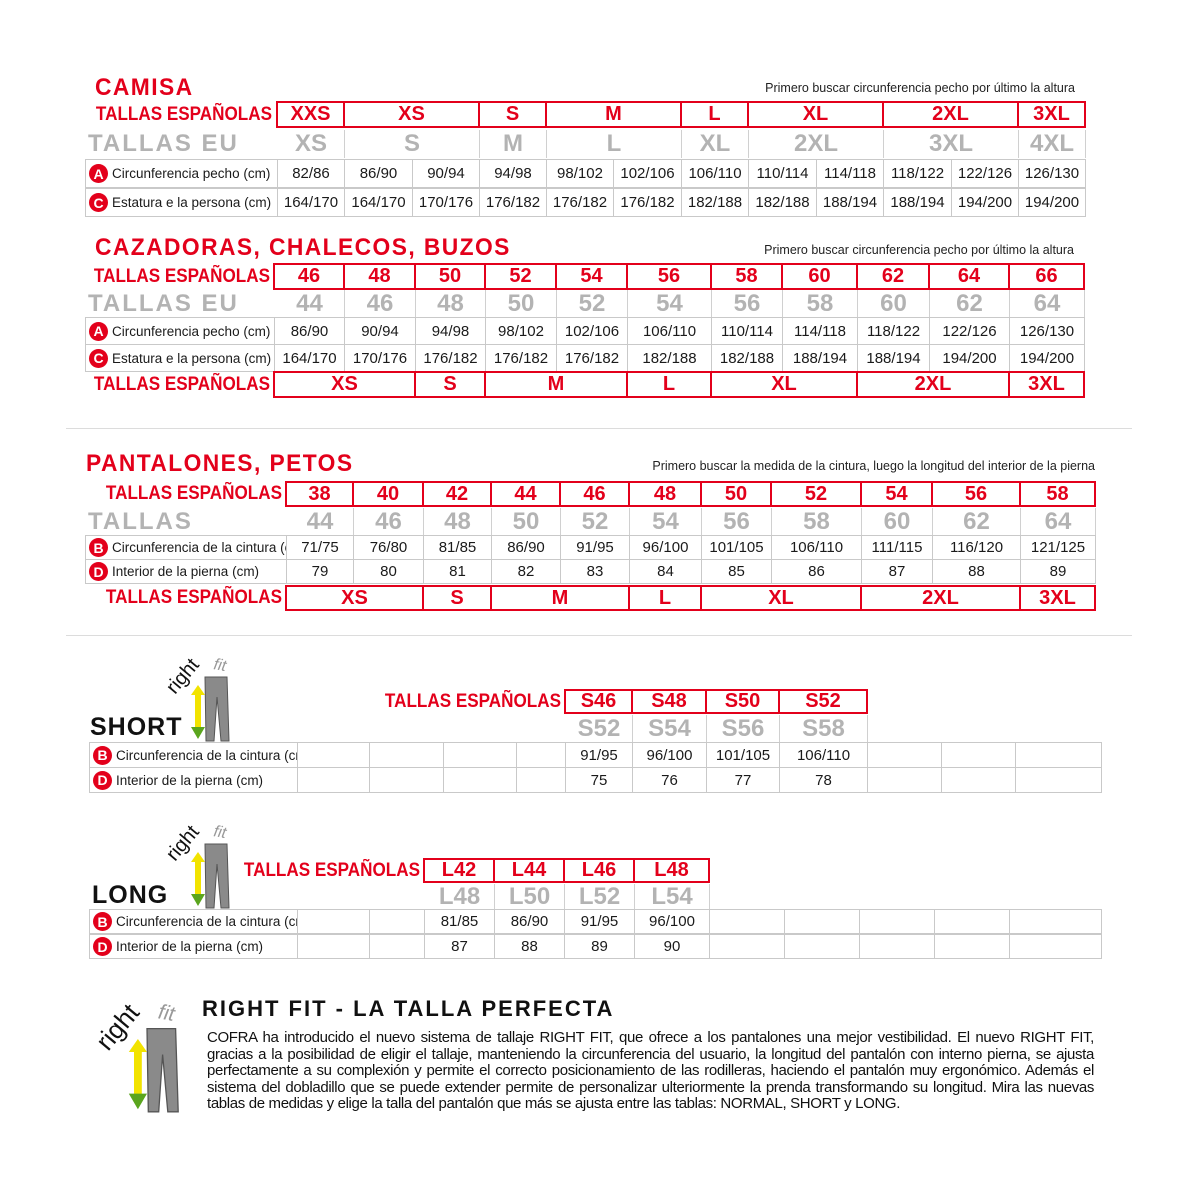 The width and height of the screenshot is (1200, 1200). What do you see at coordinates (380, 358) in the screenshot?
I see `table-cell: 170/176` at bounding box center [380, 358].